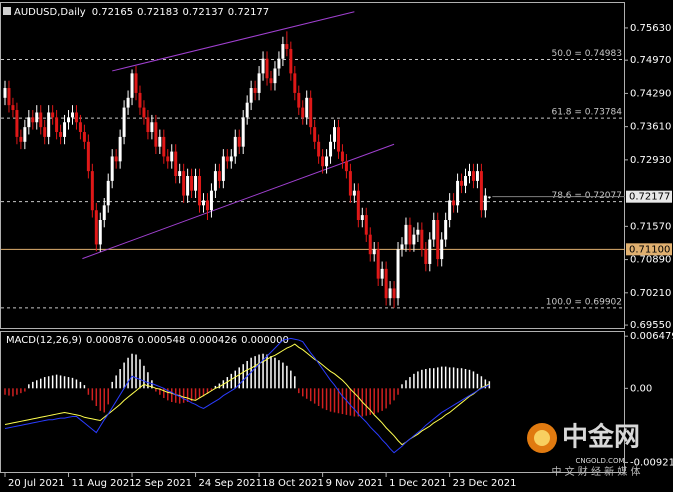 The width and height of the screenshot is (673, 492). What do you see at coordinates (50, 12) in the screenshot?
I see `symbol-title: AUDUSD,Daily` at bounding box center [50, 12].